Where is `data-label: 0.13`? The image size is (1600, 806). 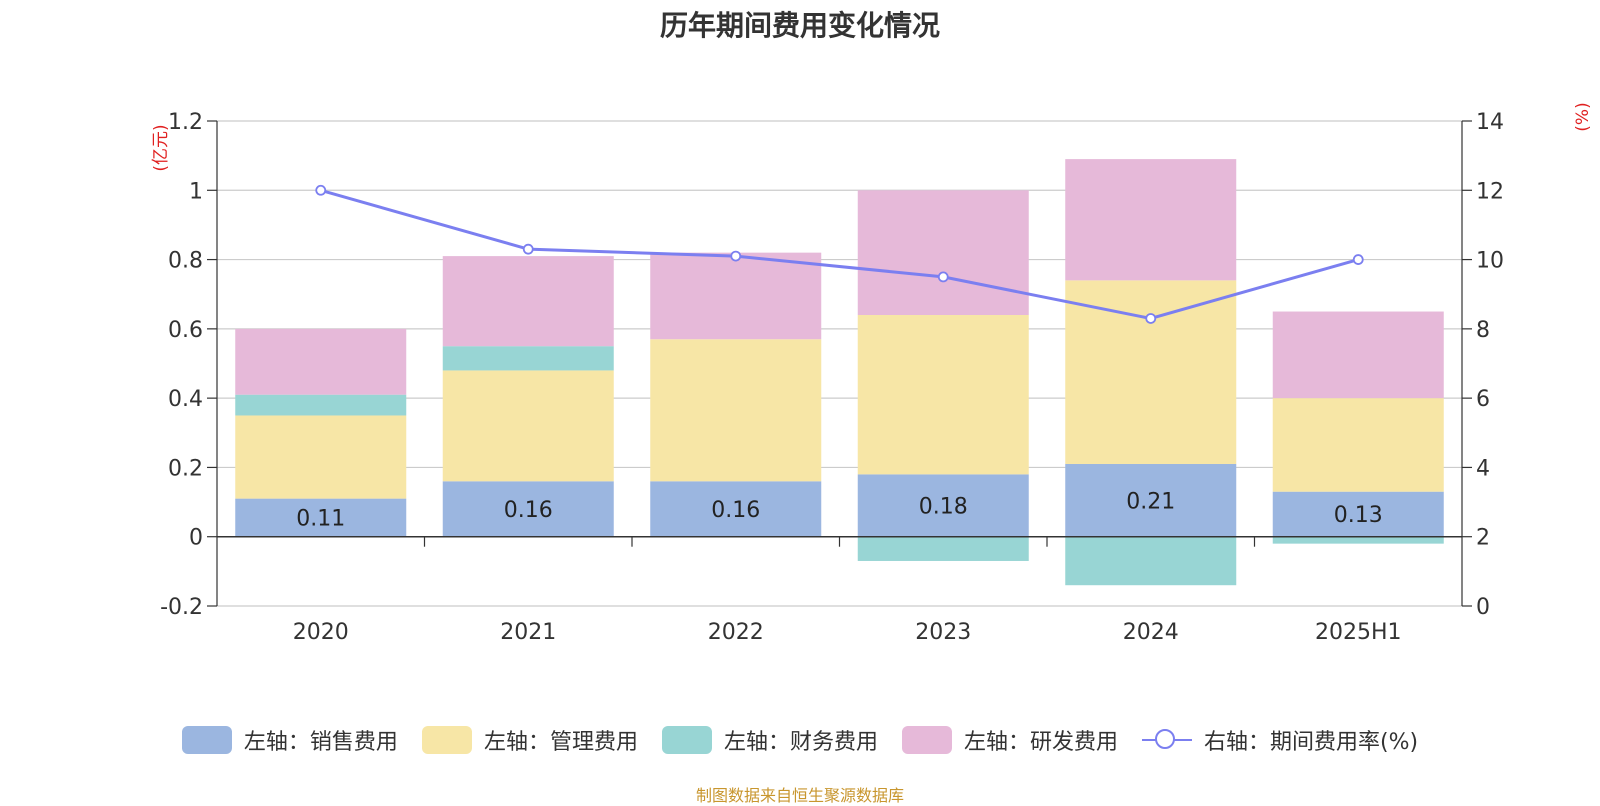
data-label: 0.13 is located at coordinates (1358, 515).